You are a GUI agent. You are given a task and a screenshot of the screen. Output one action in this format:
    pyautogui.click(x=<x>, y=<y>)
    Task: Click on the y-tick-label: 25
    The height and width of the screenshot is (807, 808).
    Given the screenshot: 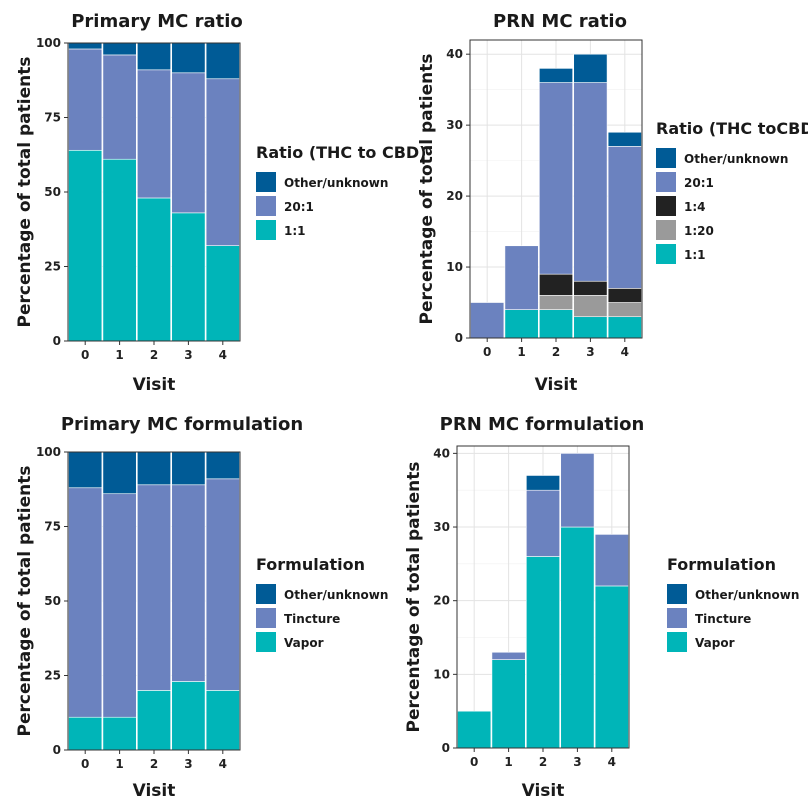 What is the action you would take?
    pyautogui.click(x=52, y=676)
    